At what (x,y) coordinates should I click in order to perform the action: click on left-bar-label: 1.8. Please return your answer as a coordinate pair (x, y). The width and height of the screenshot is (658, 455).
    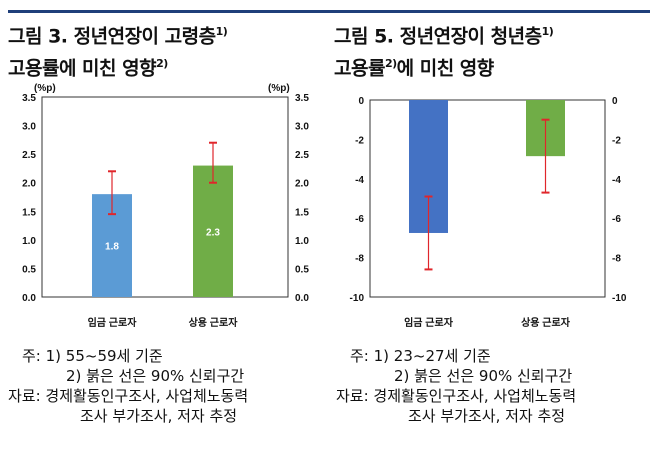
    Looking at the image, I should click on (112, 247).